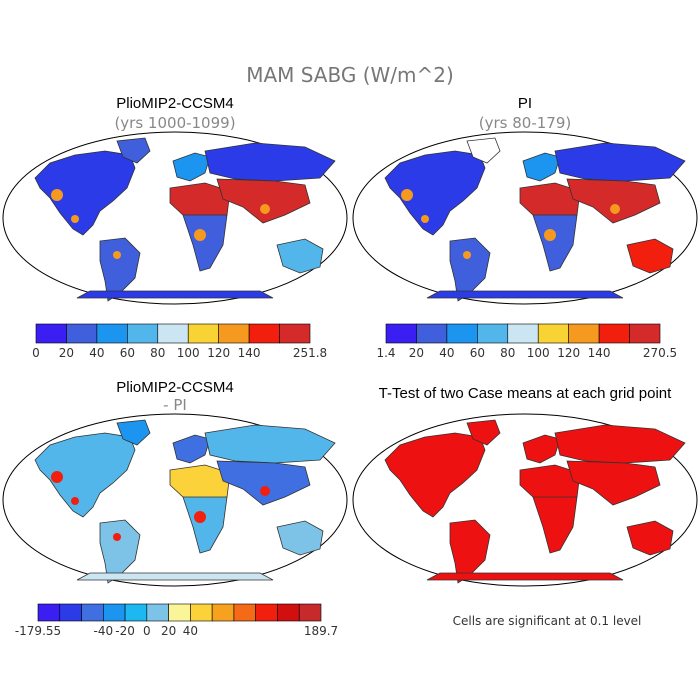 The height and width of the screenshot is (700, 700). Describe the element at coordinates (385, 353) in the screenshot. I see `colorbar-tick-label: 1.4` at that location.